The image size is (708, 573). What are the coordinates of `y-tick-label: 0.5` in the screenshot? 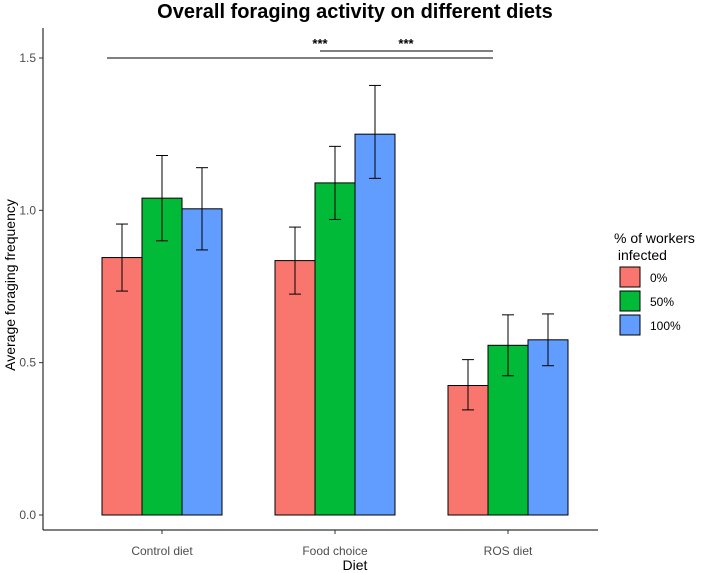 It's located at (27, 363).